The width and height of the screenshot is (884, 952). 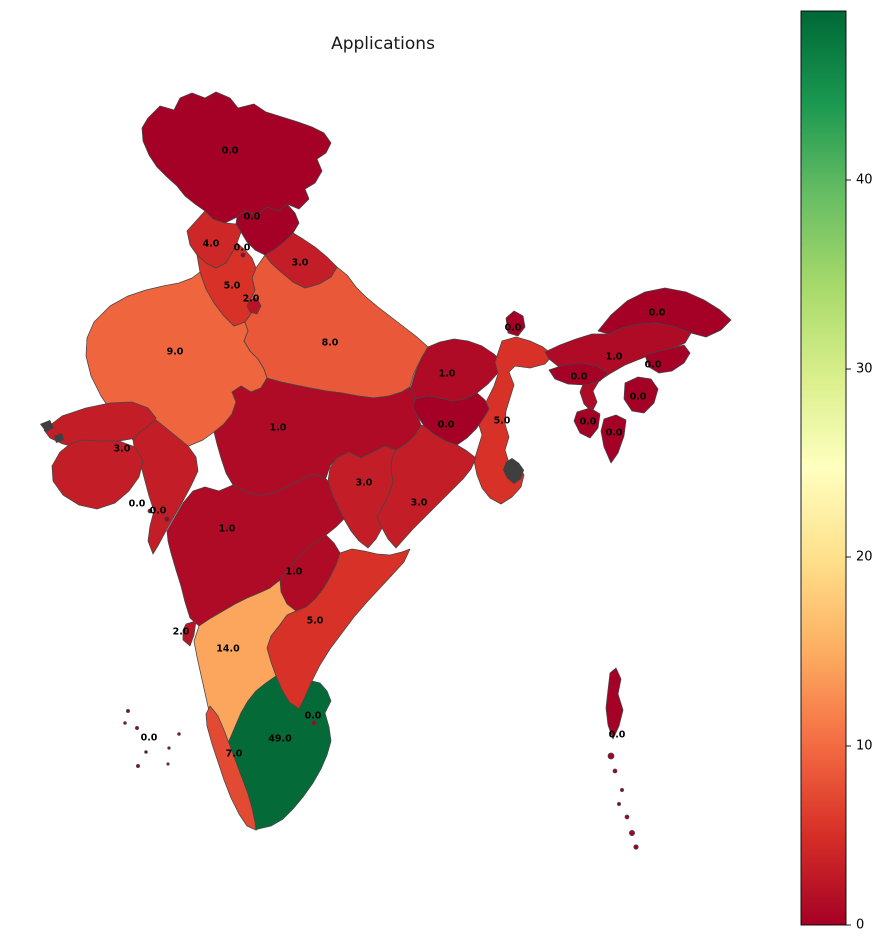 I want to click on value-label-mizoram: 0.0, so click(x=614, y=433).